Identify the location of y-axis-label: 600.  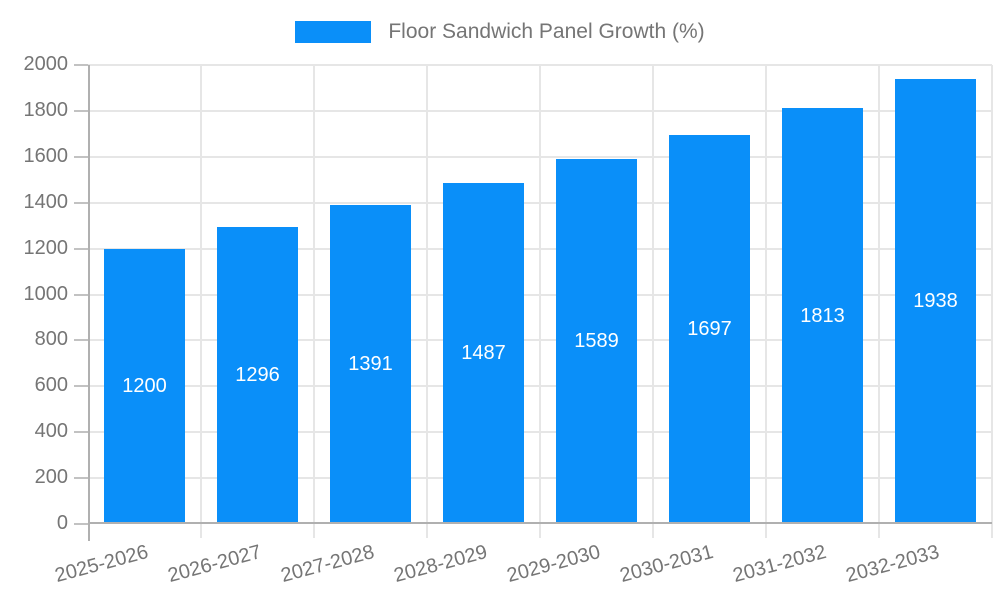
(51, 385).